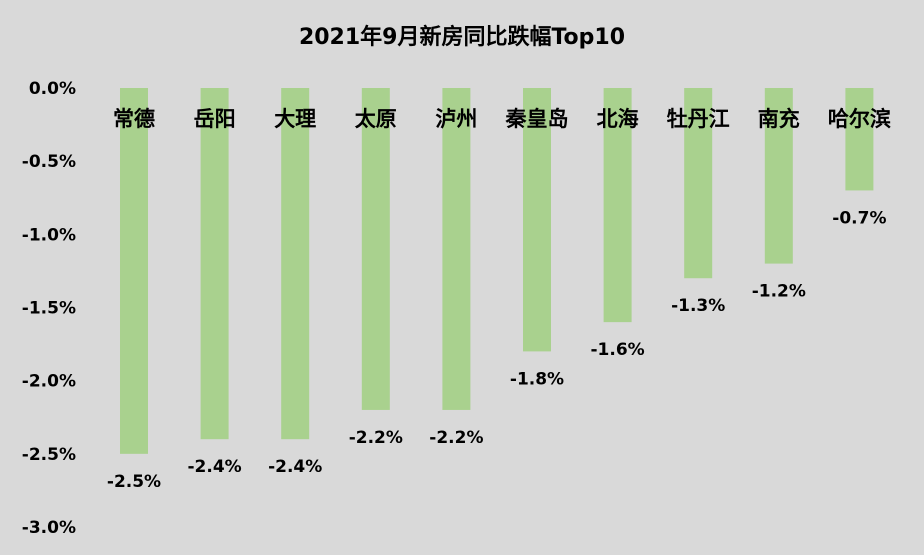 The height and width of the screenshot is (555, 924). I want to click on category-label: 岳阳, so click(215, 119).